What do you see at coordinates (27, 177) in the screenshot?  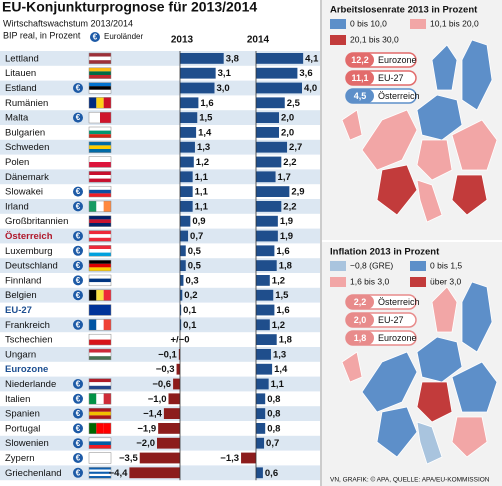 I see `category-label: Dänemark` at bounding box center [27, 177].